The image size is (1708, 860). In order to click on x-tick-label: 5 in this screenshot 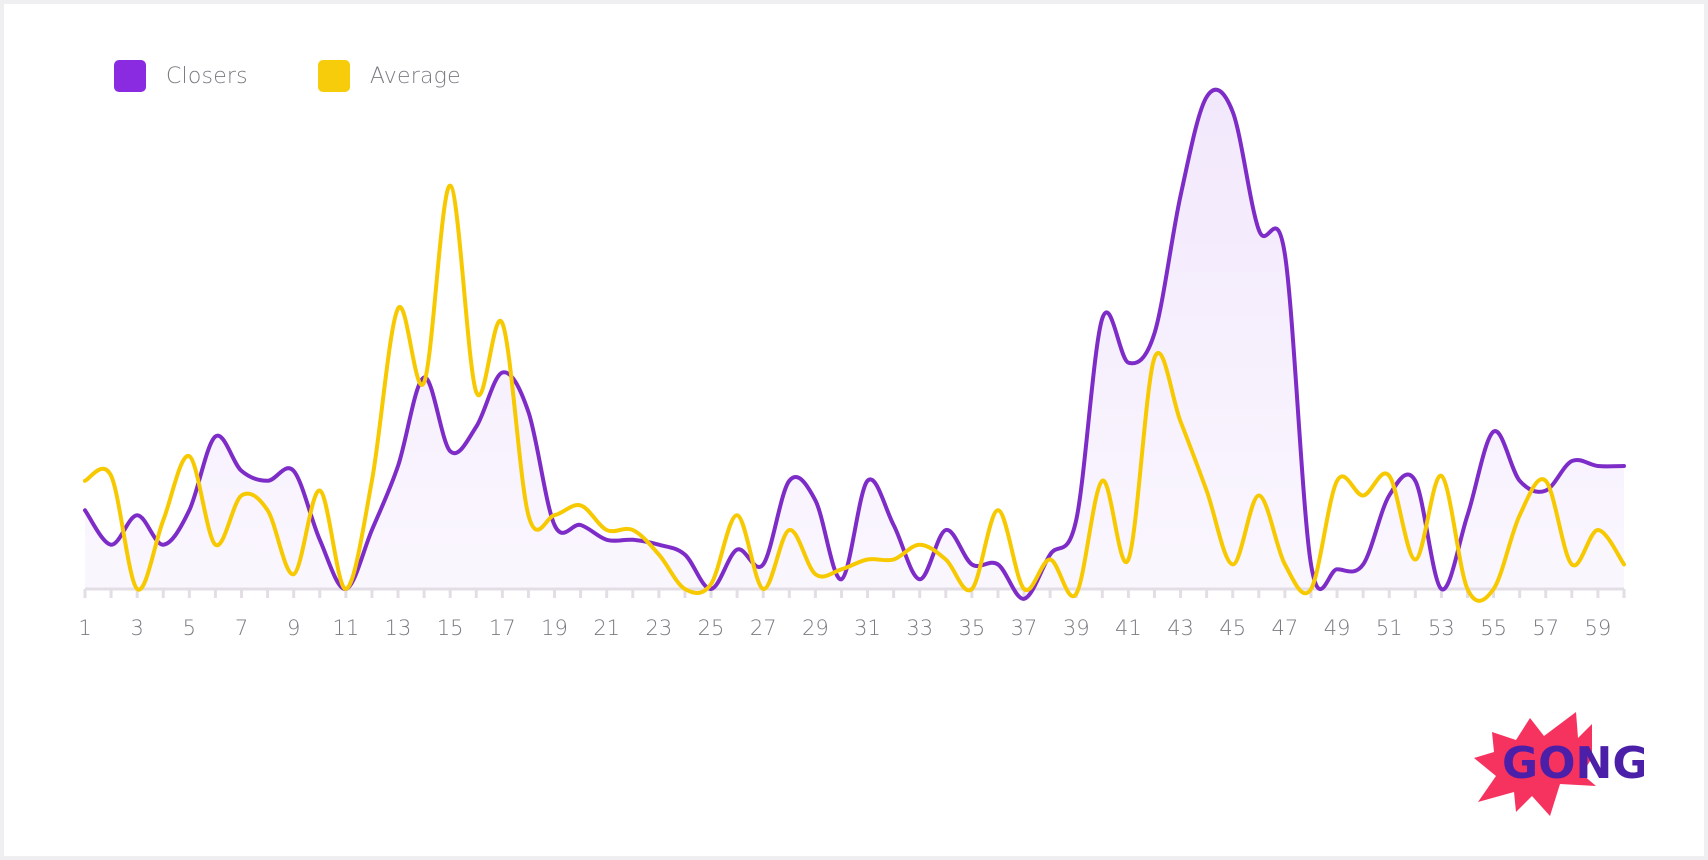, I will do `click(189, 628)`.